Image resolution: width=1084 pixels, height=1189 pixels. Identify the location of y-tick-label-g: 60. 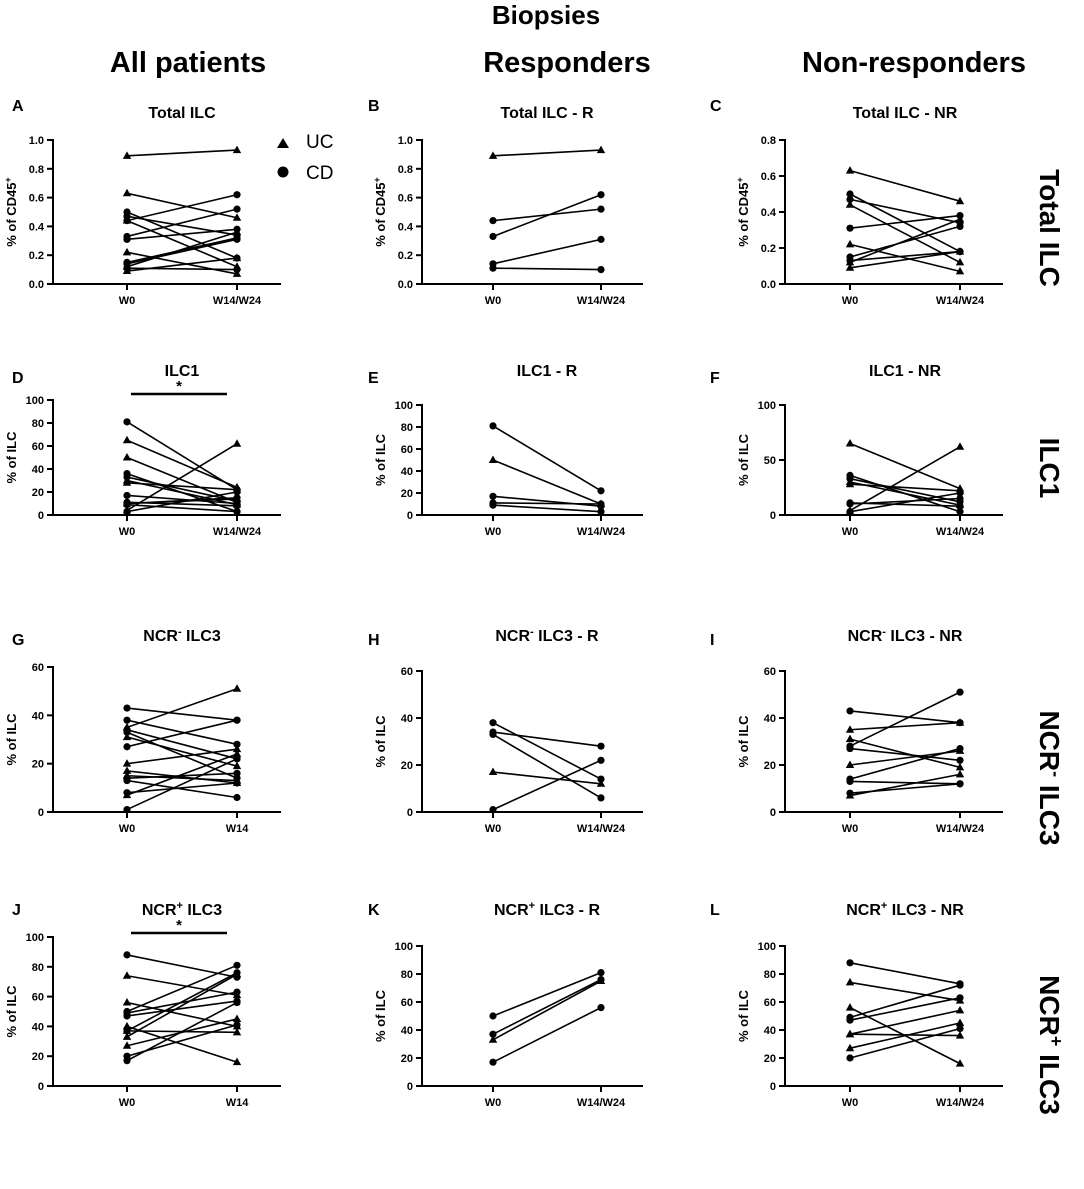
(38, 668).